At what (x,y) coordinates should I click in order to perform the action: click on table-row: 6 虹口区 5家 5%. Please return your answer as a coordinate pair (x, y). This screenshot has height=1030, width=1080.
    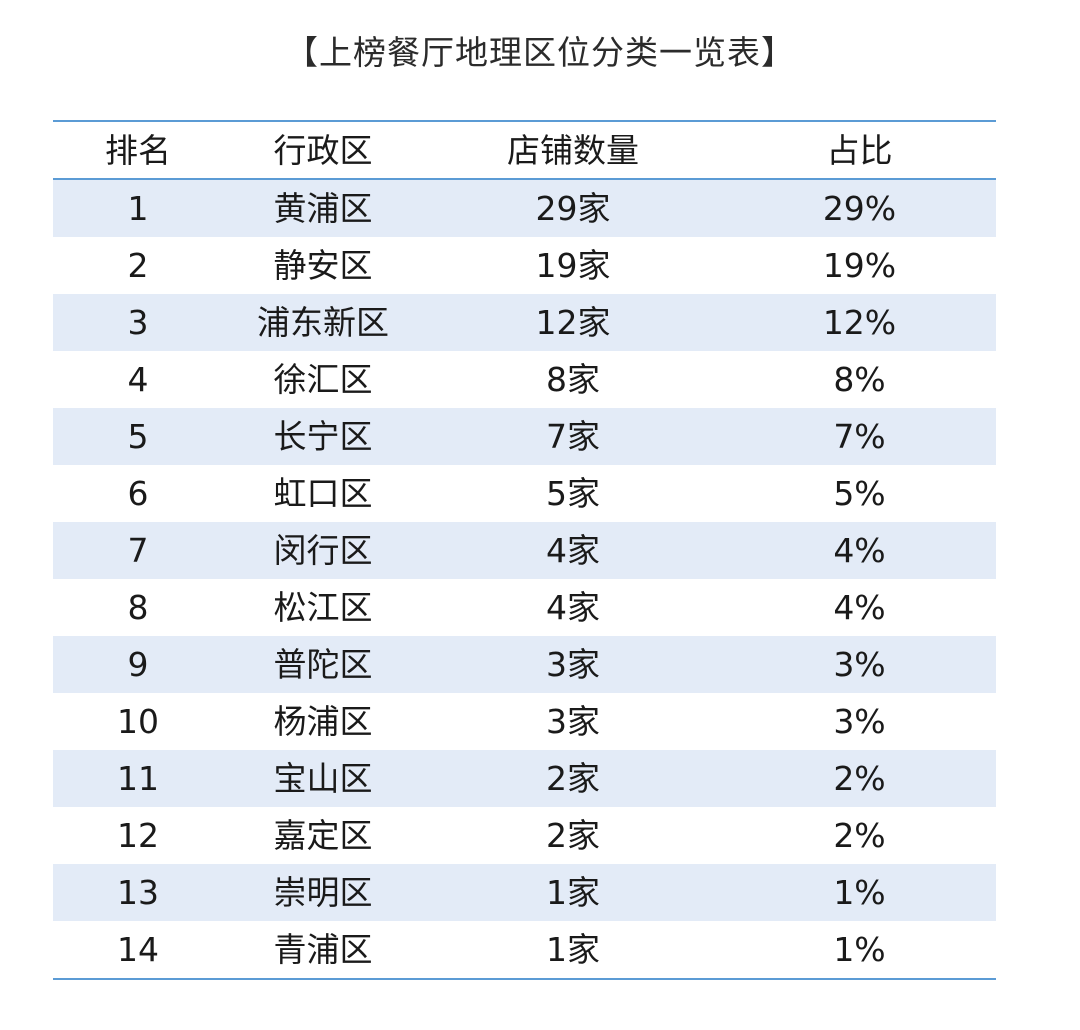
    Looking at the image, I should click on (524, 493).